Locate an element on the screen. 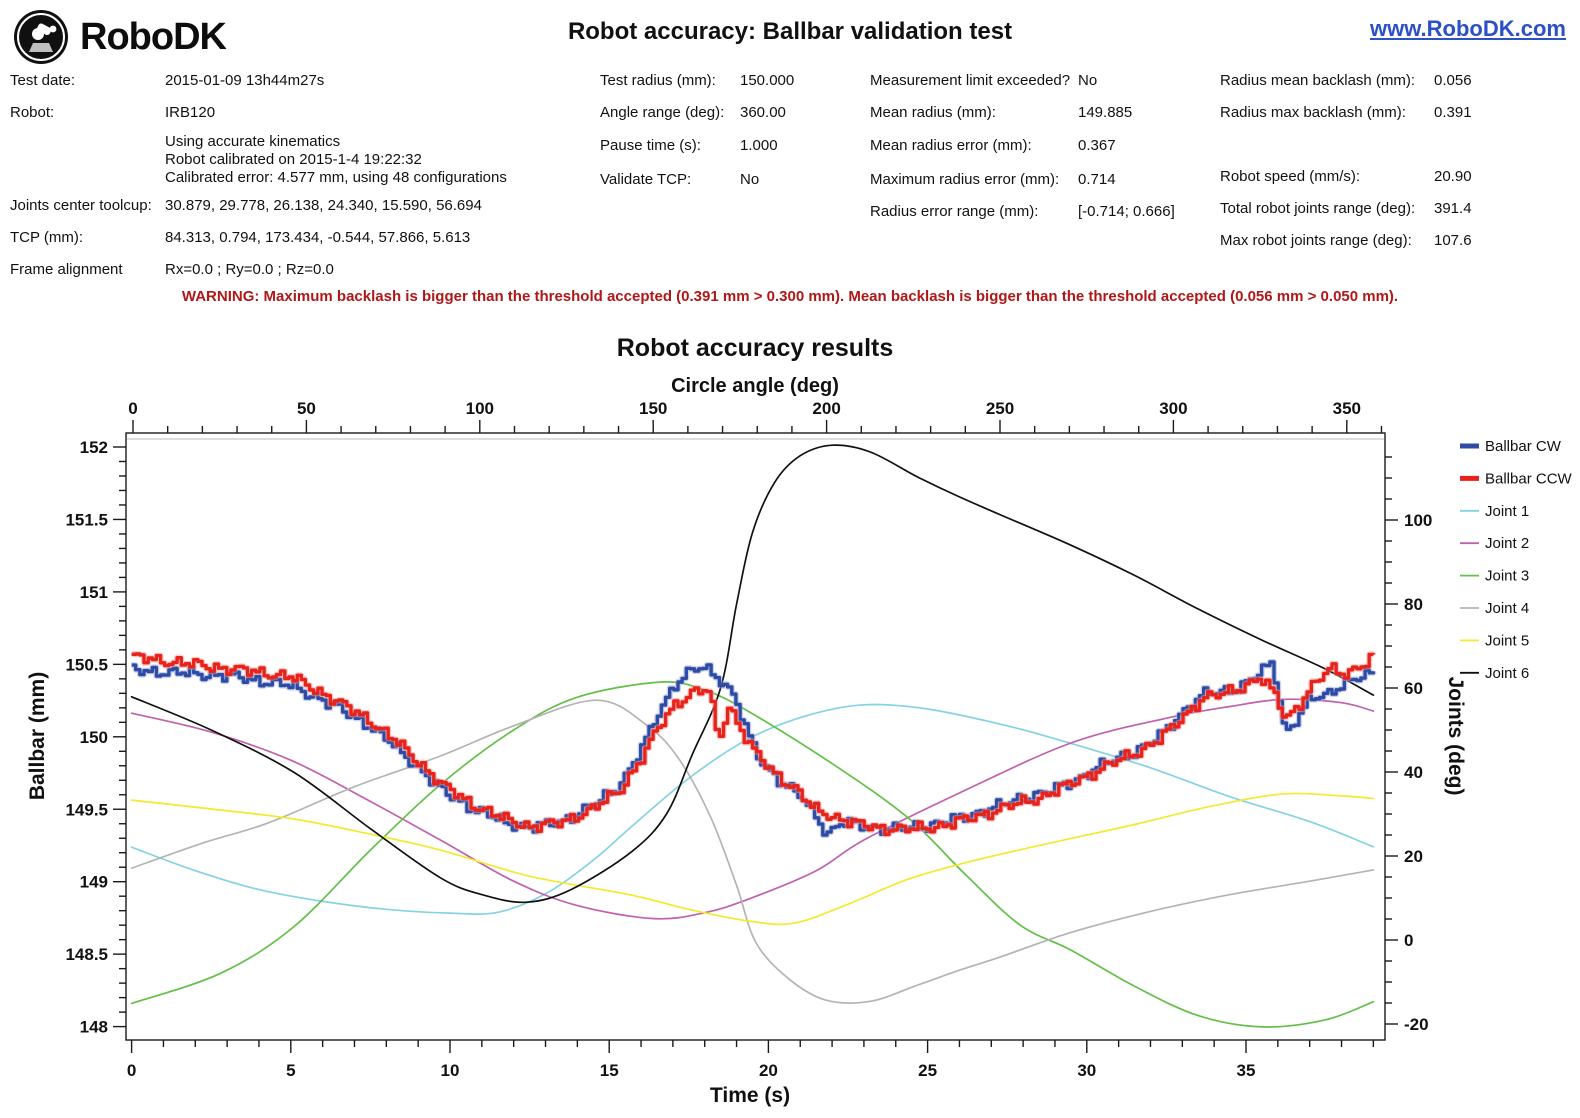 The image size is (1580, 1118). bottom-tick-label: 5 is located at coordinates (290, 1070).